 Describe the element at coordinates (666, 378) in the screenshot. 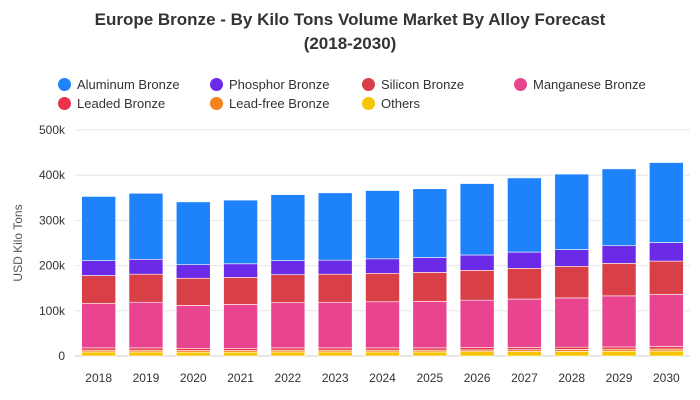

I see `x-tick-label: 2030` at that location.